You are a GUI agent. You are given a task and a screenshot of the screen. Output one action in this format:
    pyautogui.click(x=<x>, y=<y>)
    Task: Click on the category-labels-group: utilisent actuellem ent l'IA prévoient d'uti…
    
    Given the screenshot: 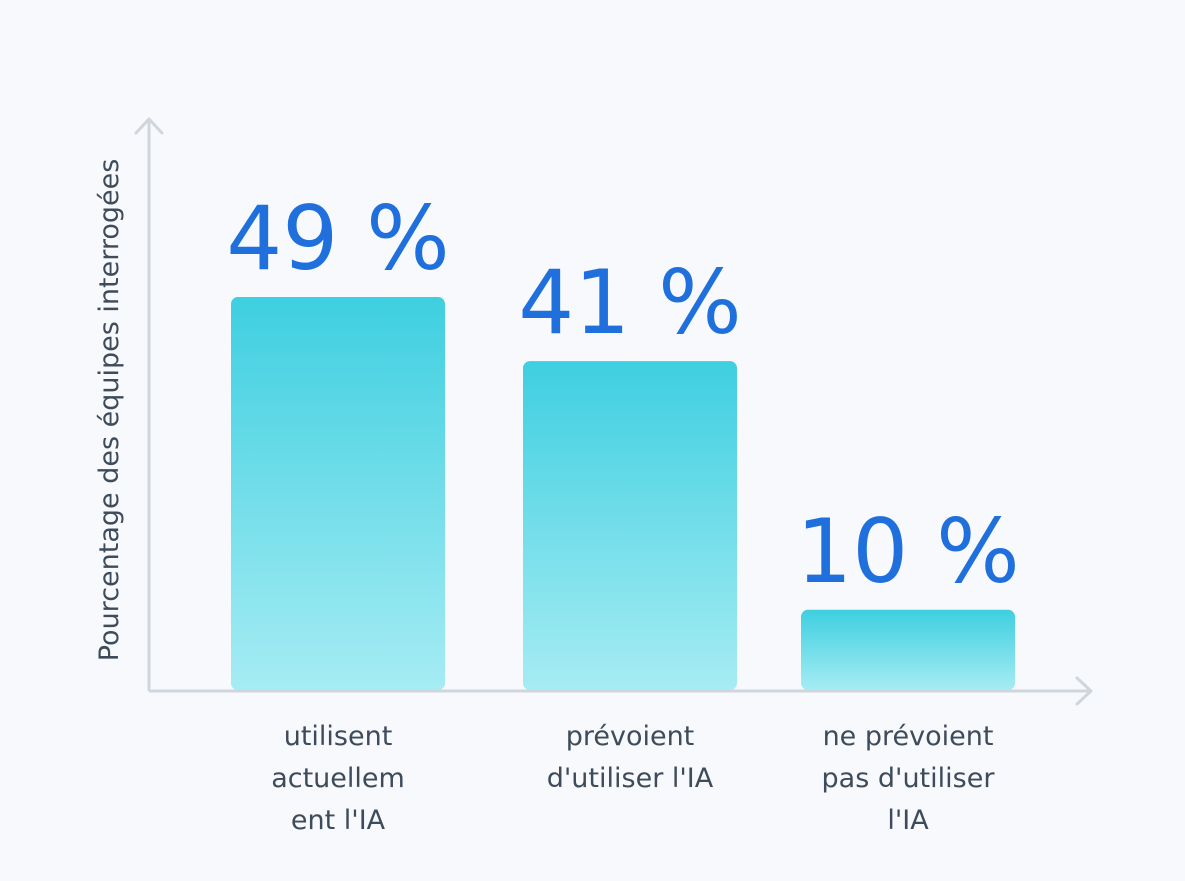 What is the action you would take?
    pyautogui.click(x=633, y=778)
    